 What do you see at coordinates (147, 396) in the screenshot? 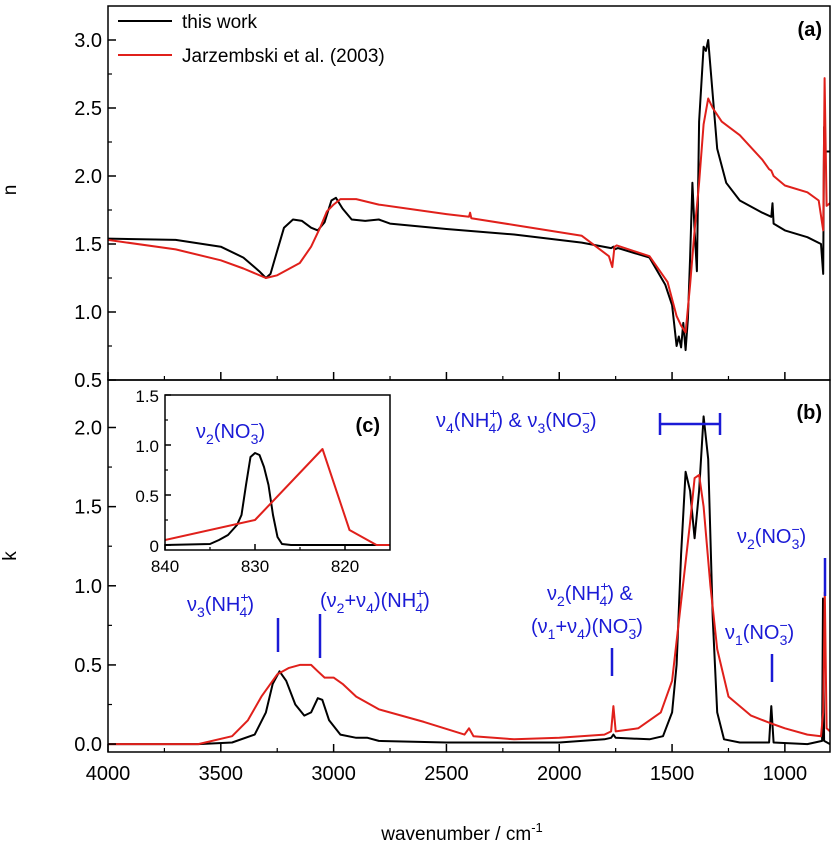
I see `y-tick-label-c: 1.5` at bounding box center [147, 396].